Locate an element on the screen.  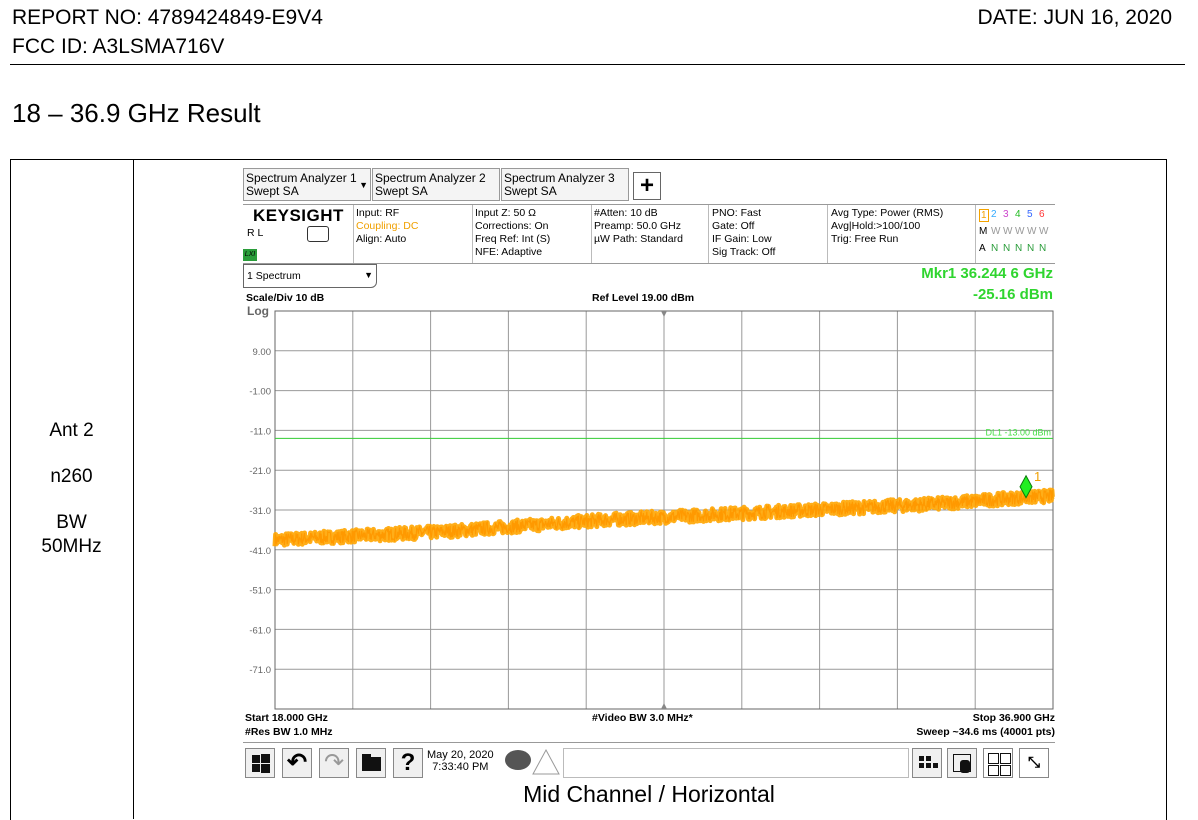
multi-window-icon is located at coordinates (998, 763).